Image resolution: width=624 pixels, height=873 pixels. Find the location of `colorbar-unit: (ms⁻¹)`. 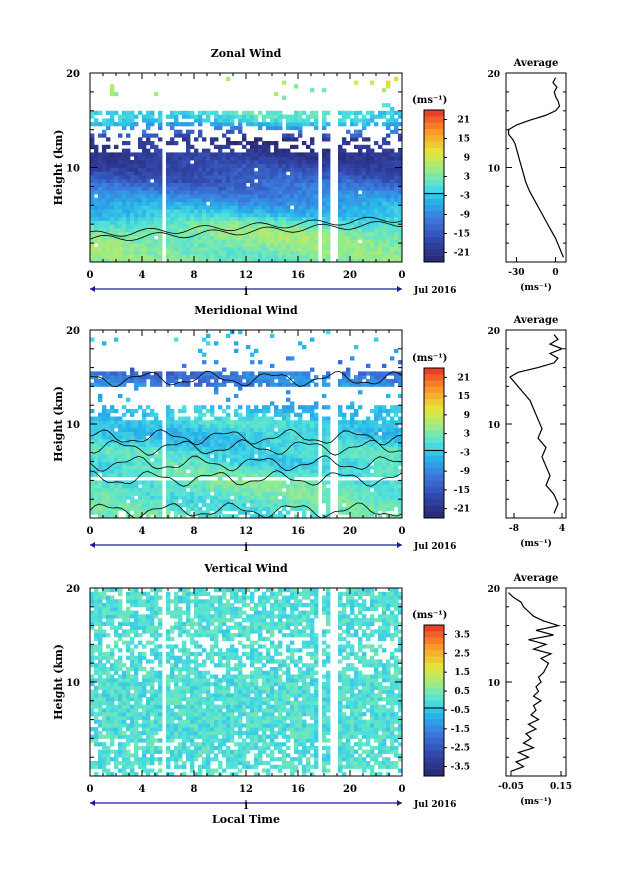

colorbar-unit: (ms⁻¹) is located at coordinates (429, 100).